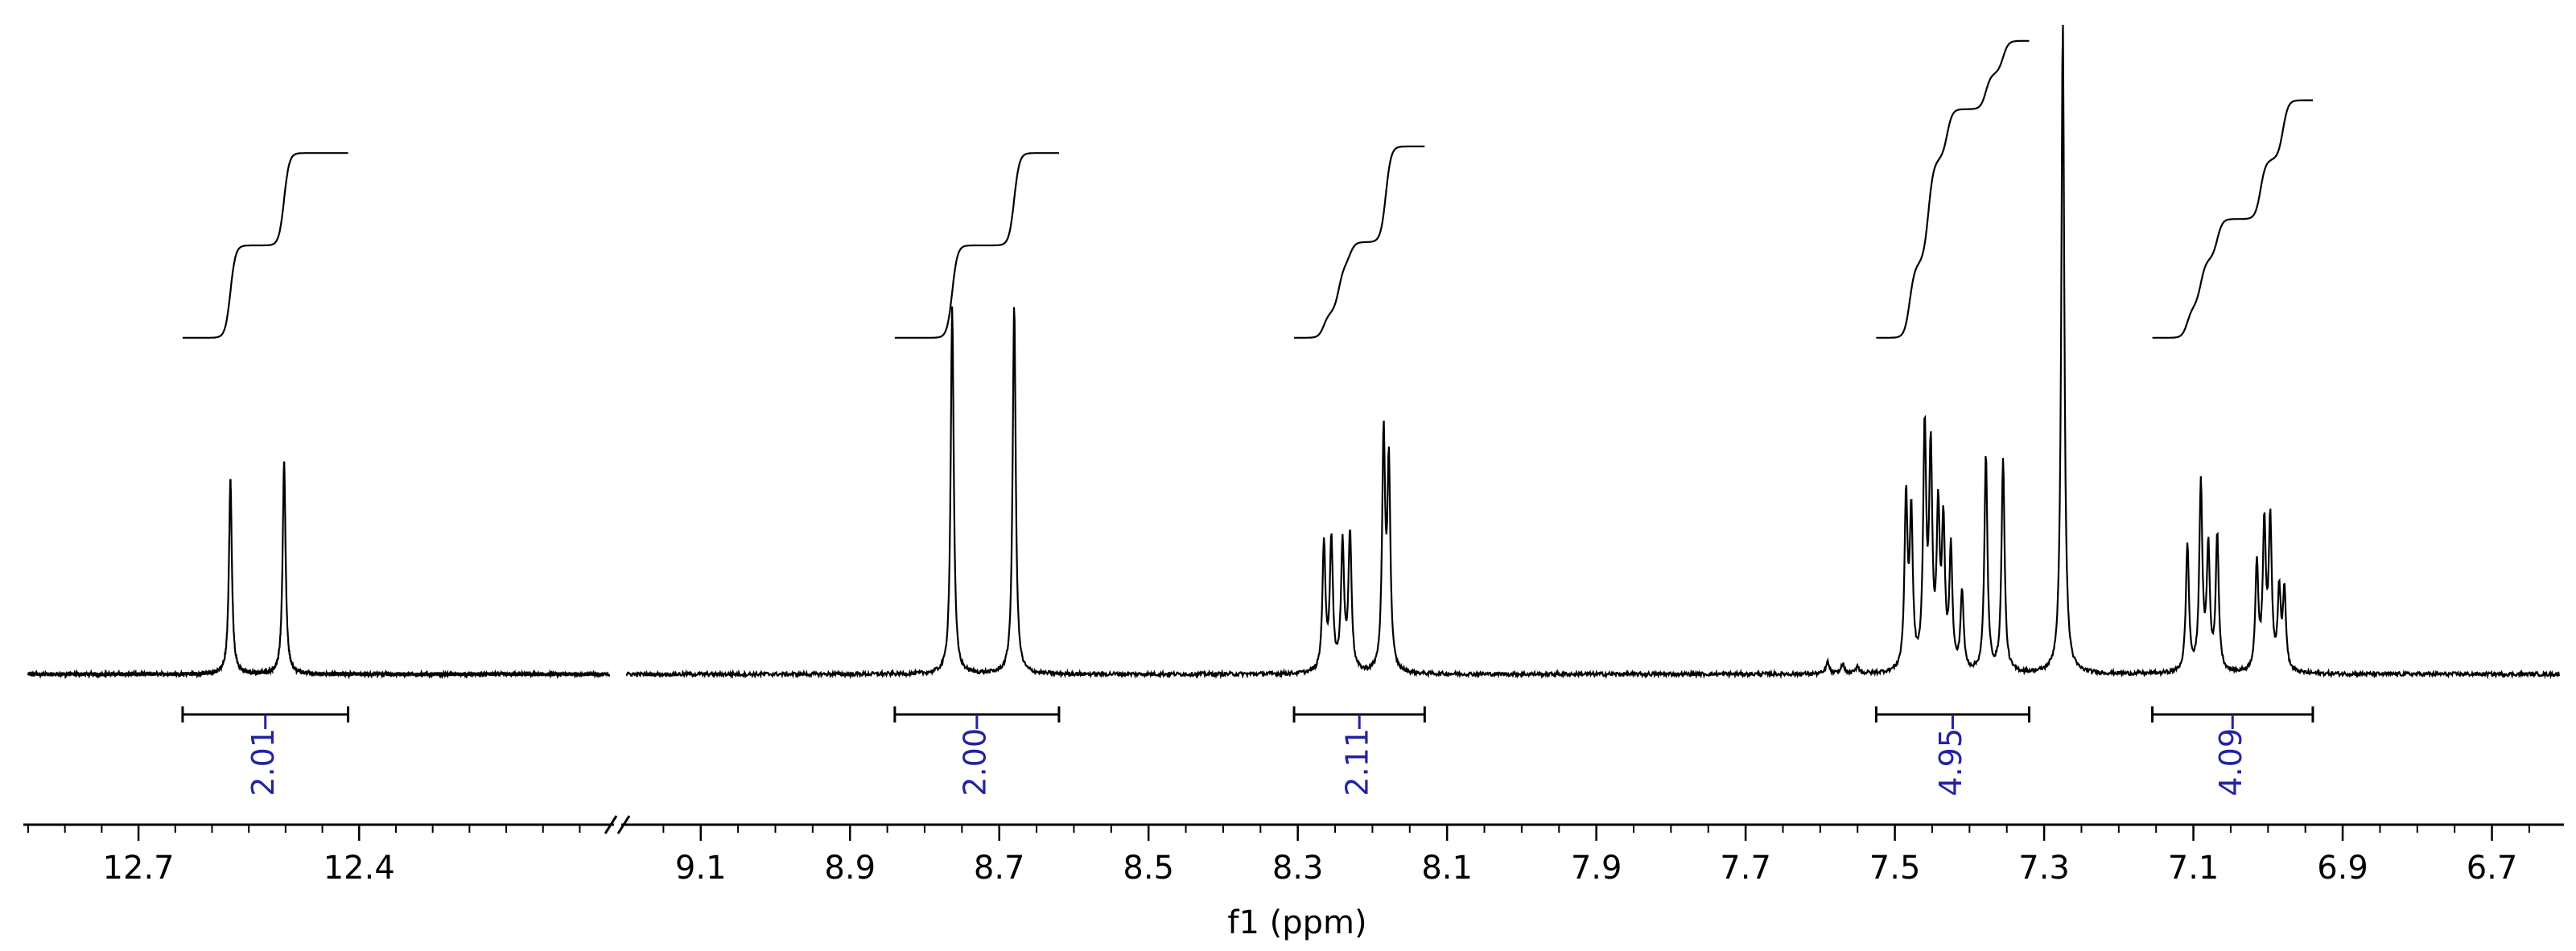 The height and width of the screenshot is (951, 2576). What do you see at coordinates (850, 868) in the screenshot?
I see `x-axis-tick-label: 8.9` at bounding box center [850, 868].